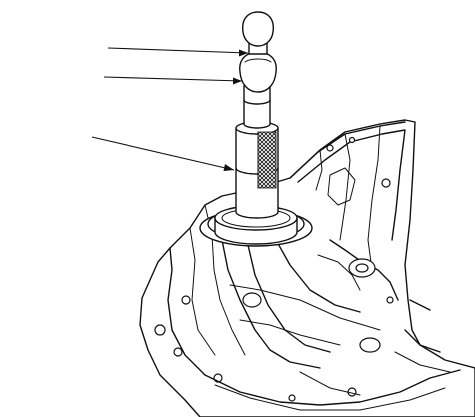  I want to click on bolt-hole, so click(386, 183).